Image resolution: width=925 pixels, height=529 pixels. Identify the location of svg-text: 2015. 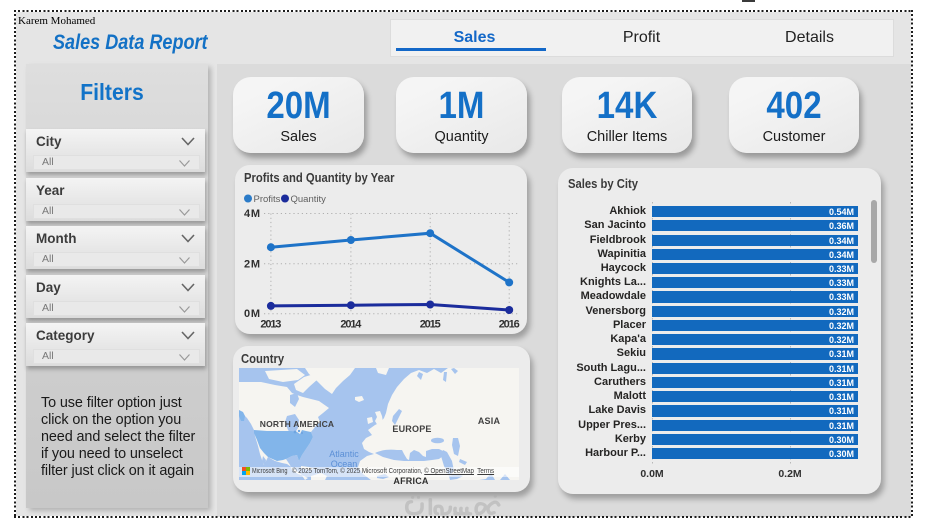
(430, 325).